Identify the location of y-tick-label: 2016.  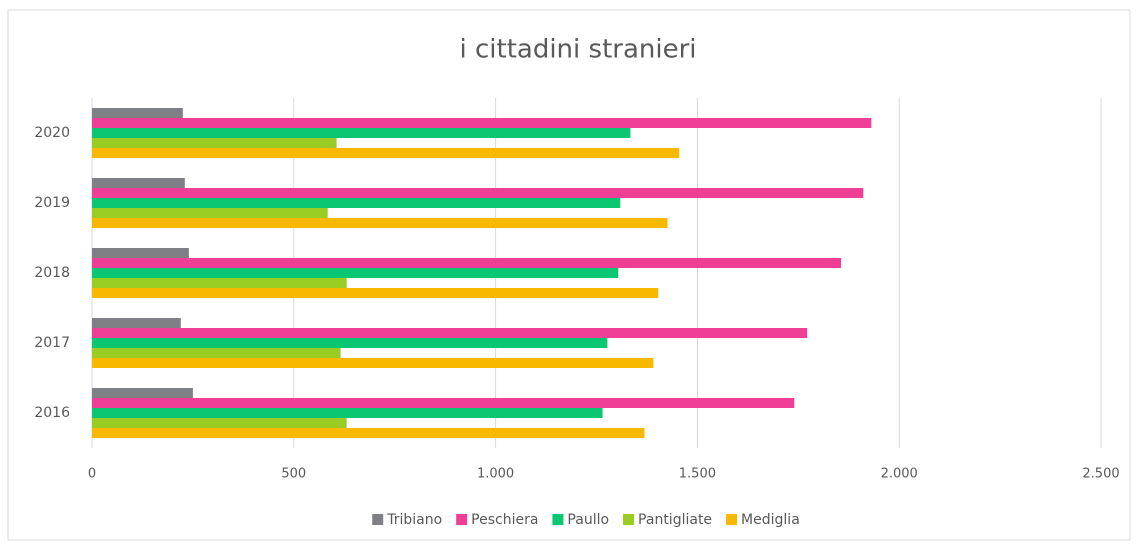
(52, 413).